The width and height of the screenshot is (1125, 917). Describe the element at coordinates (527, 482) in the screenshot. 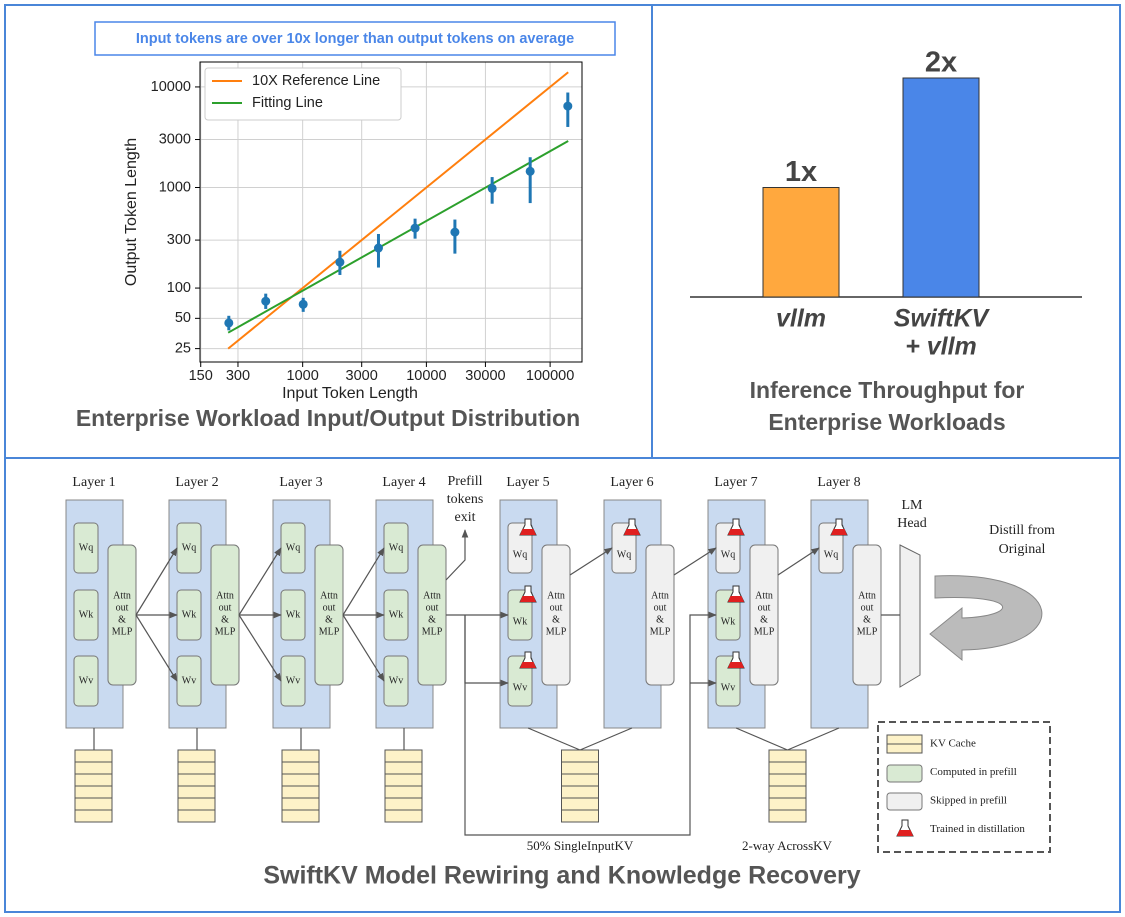

I see `layer-label: Layer 5` at that location.